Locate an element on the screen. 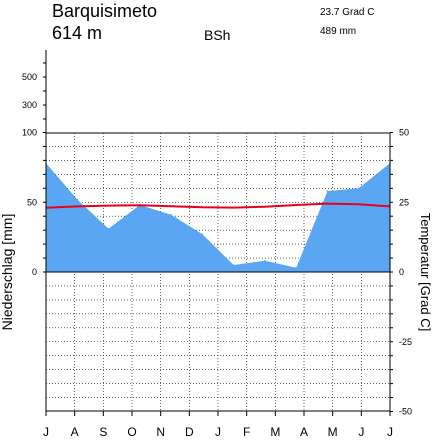  mean-temperature: 23.7 Grad C is located at coordinates (347, 12).